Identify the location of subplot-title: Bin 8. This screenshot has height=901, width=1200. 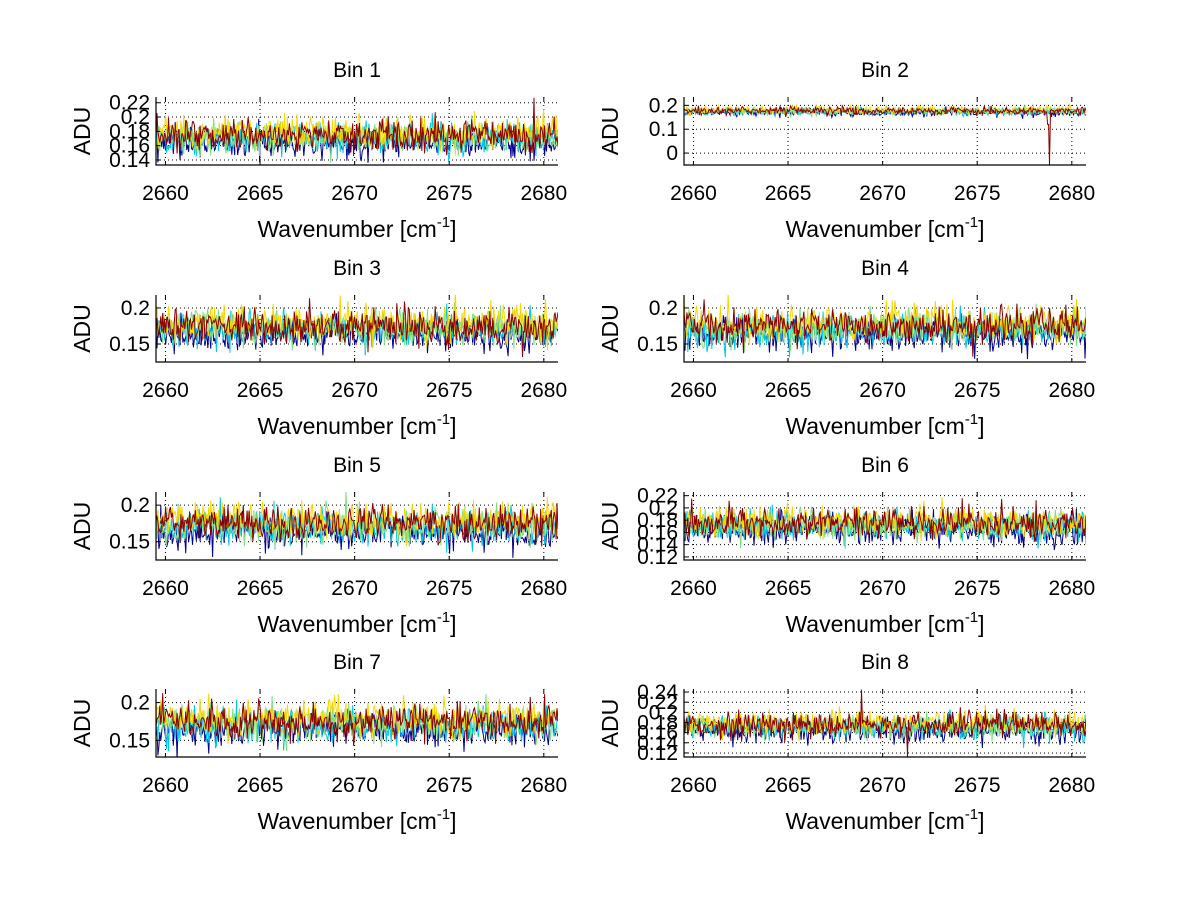
(885, 662).